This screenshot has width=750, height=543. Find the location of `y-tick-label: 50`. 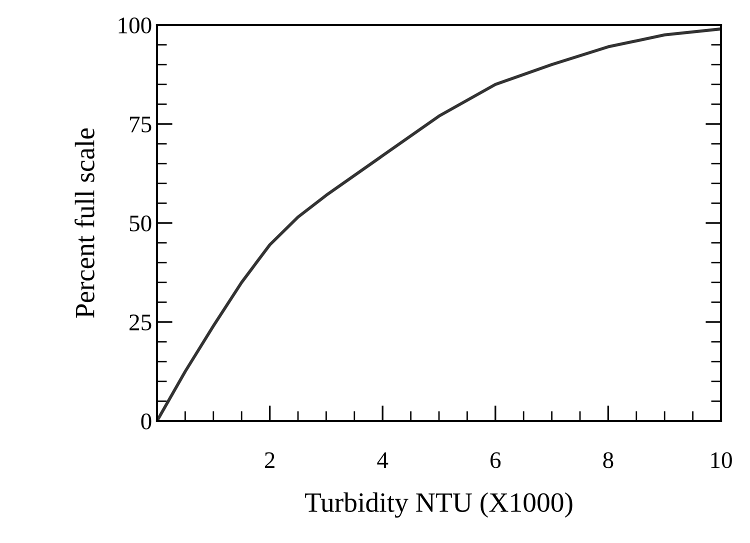

y-tick-label: 50 is located at coordinates (141, 223).